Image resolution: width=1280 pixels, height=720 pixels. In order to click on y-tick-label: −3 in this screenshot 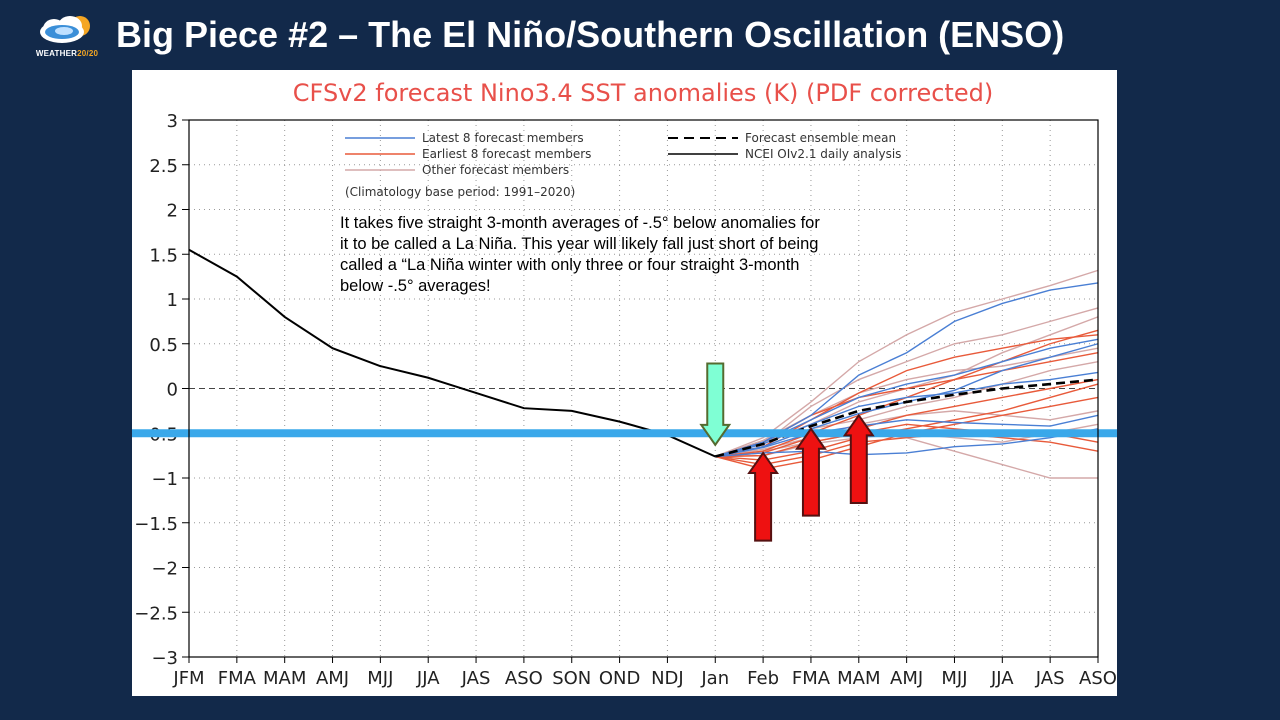, I will do `click(164, 658)`.